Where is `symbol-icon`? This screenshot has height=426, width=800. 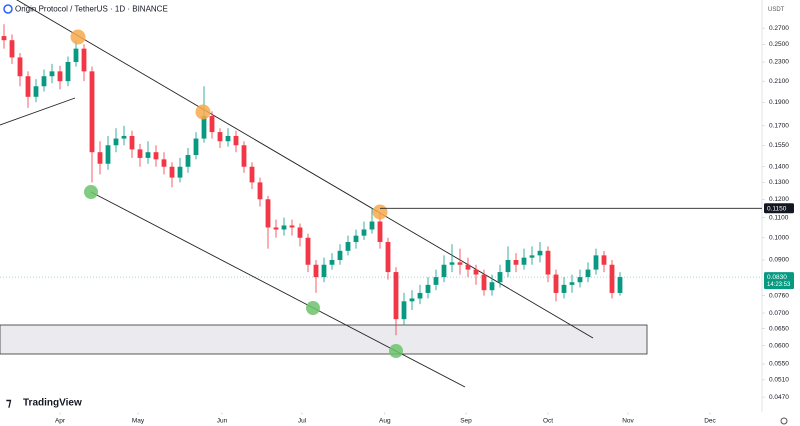
symbol-icon is located at coordinates (8, 9).